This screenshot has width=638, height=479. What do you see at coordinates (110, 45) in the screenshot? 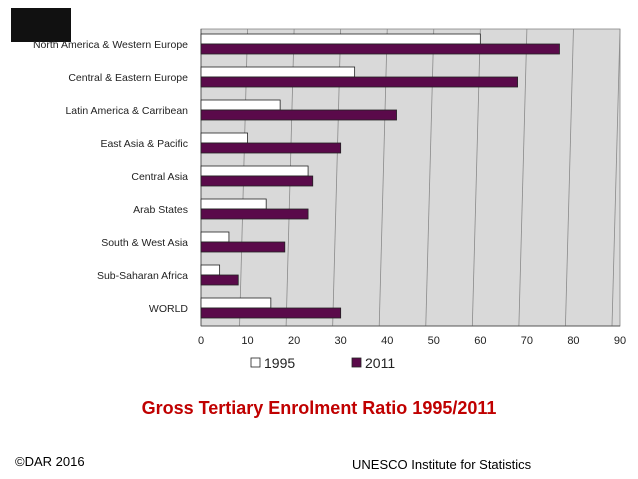
I see `category-label: North America & Western Europe` at bounding box center [110, 45].